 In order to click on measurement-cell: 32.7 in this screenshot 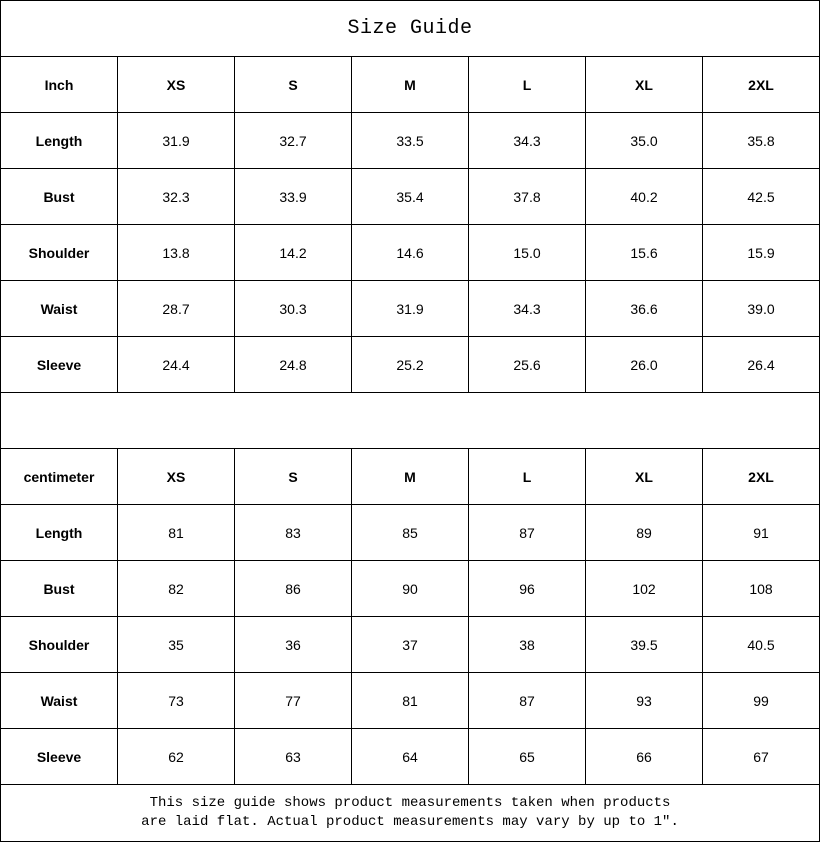, I will do `click(293, 140)`.